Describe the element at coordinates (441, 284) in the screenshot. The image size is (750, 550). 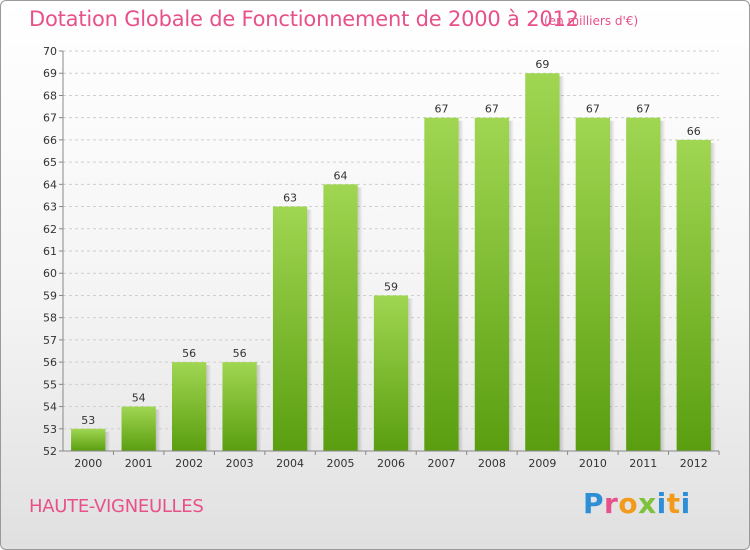
I see `bar-2007` at that location.